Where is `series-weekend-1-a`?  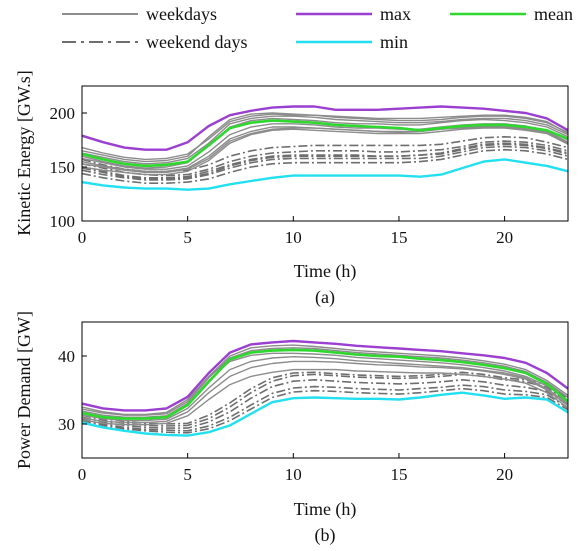
series-weekend-1-a is located at coordinates (325, 161).